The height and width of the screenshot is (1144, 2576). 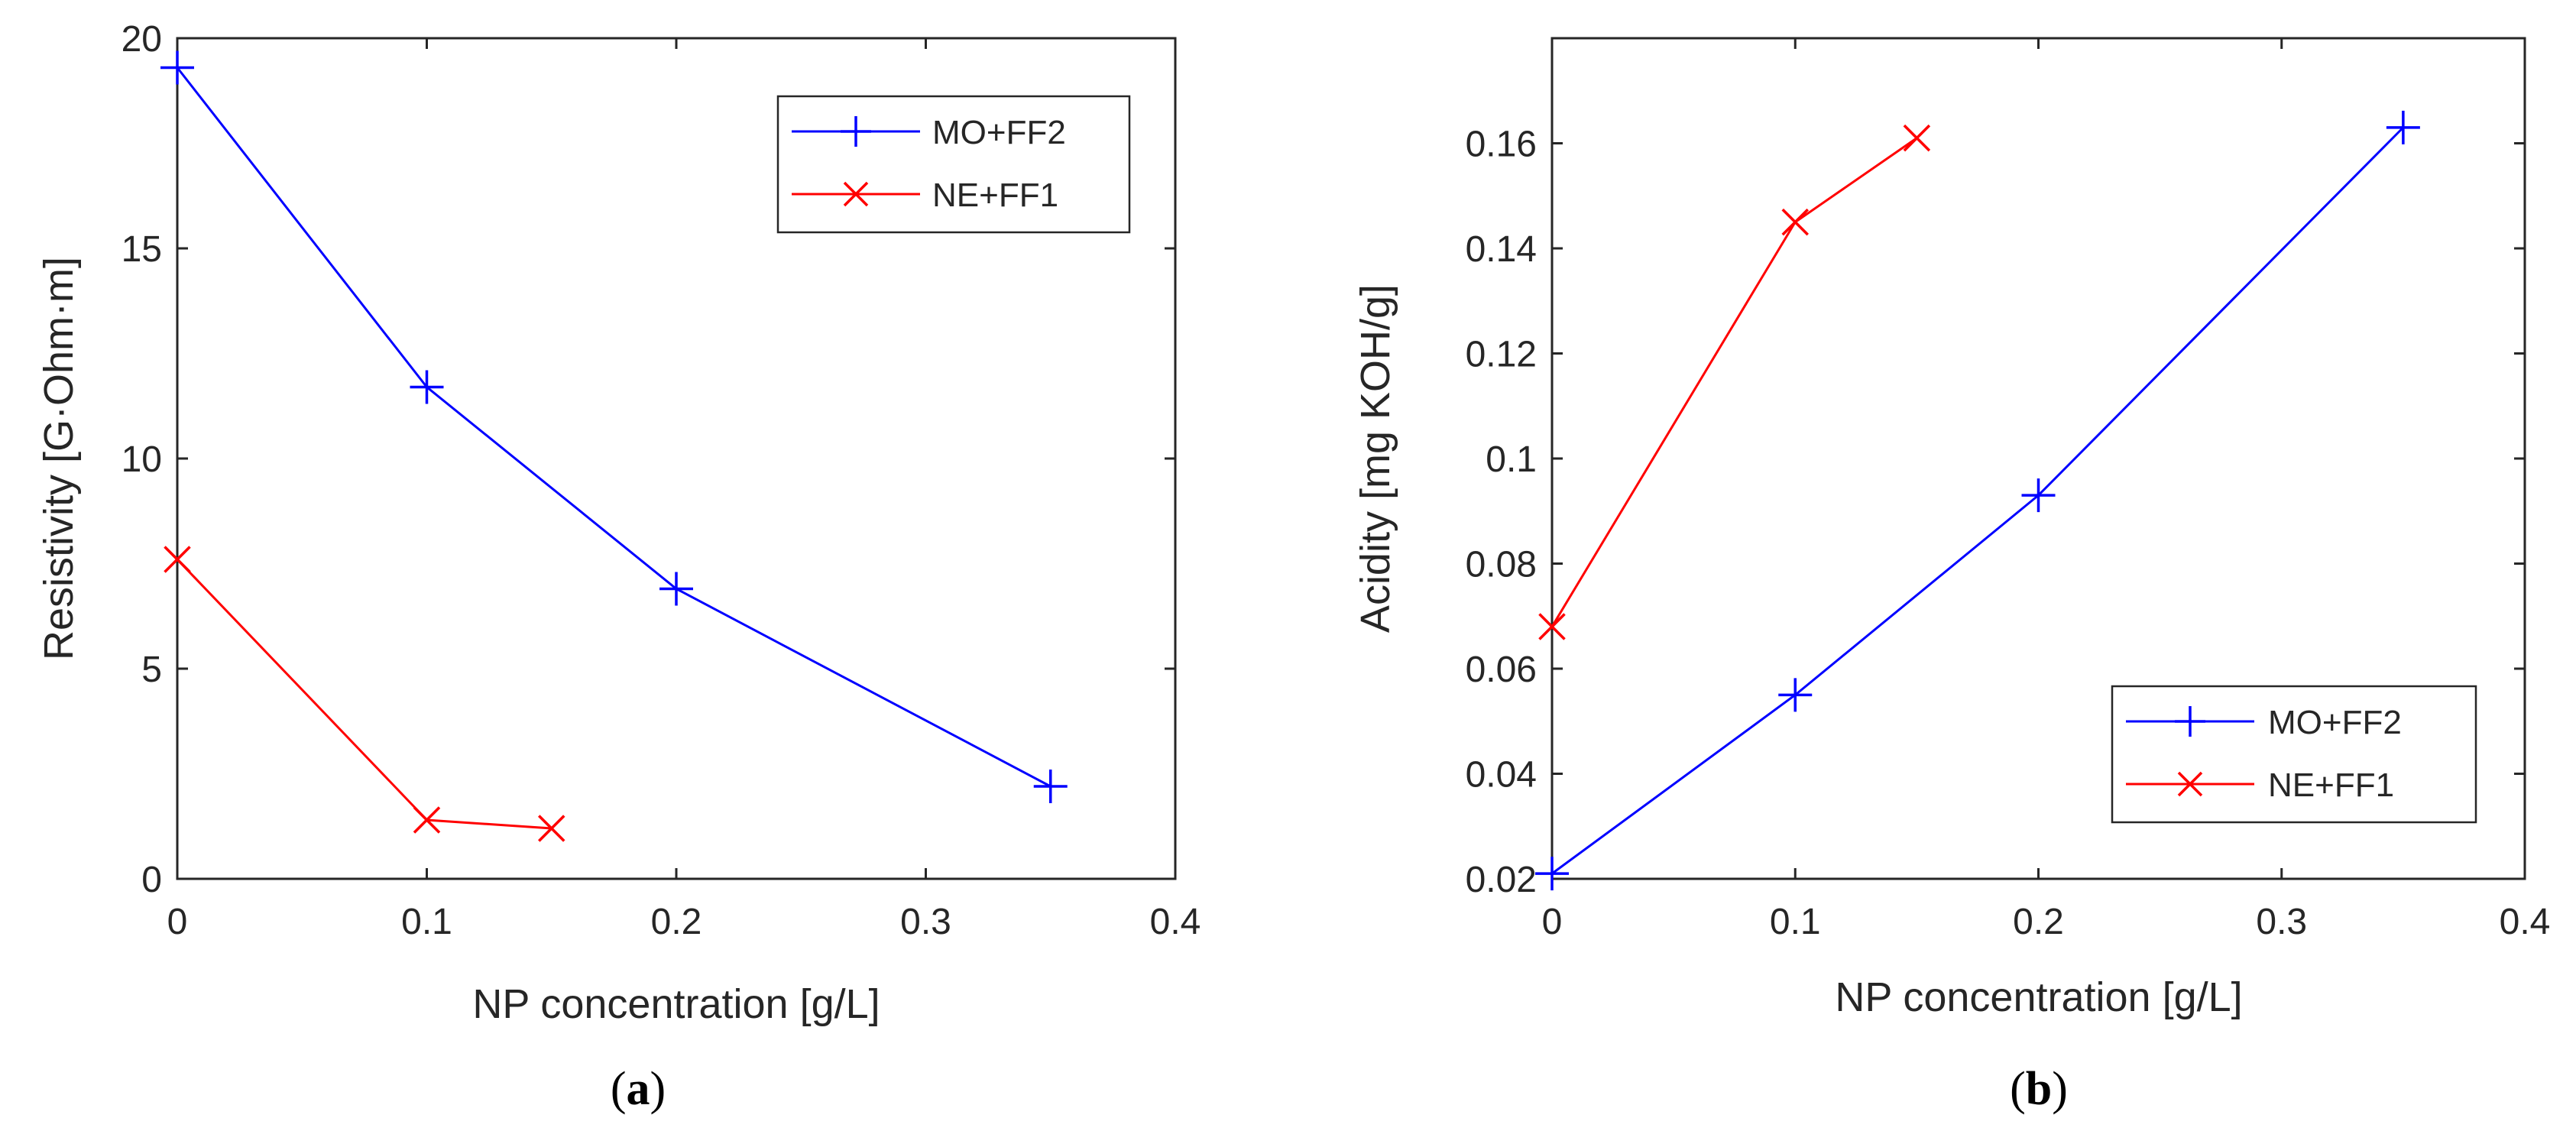 I want to click on chart-b-caption-letter: b, so click(x=2039, y=1089).